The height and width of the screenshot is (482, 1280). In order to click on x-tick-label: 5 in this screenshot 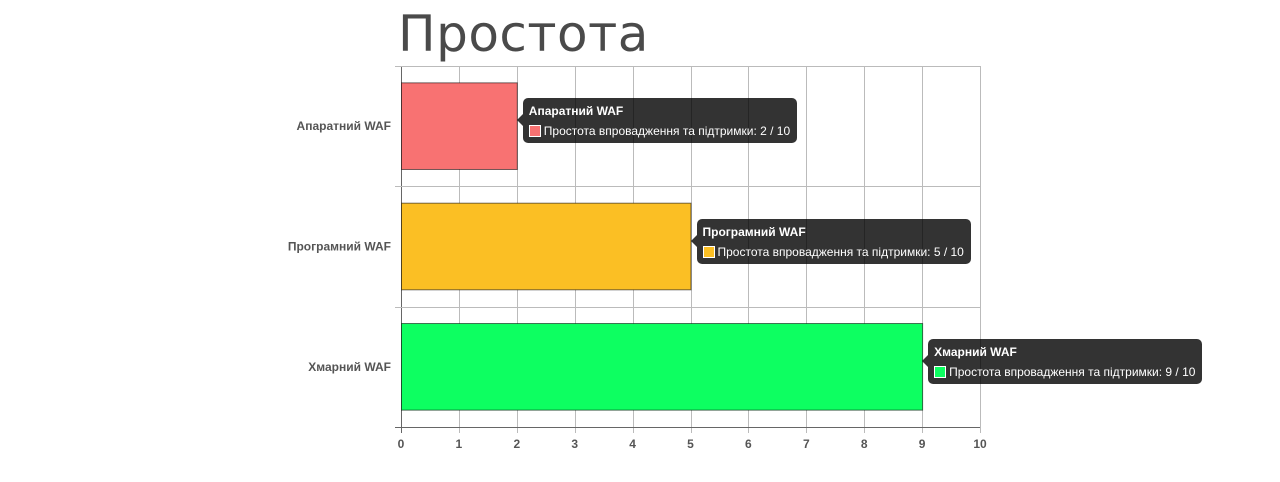, I will do `click(690, 444)`.